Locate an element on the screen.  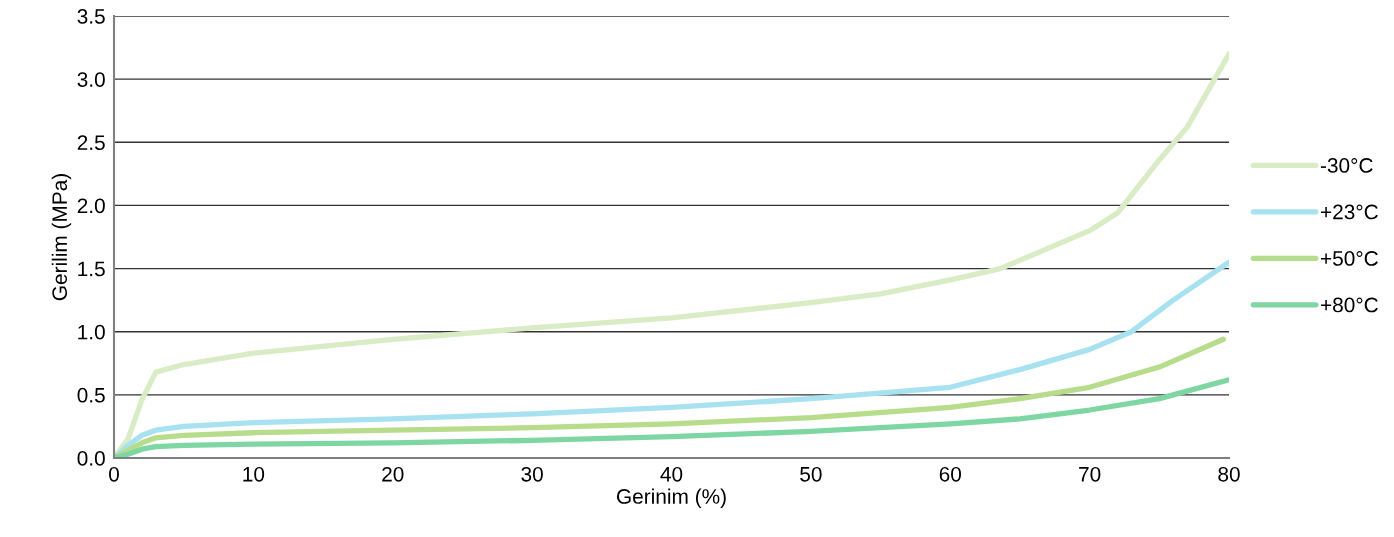
x-tick-label: 60 is located at coordinates (950, 474).